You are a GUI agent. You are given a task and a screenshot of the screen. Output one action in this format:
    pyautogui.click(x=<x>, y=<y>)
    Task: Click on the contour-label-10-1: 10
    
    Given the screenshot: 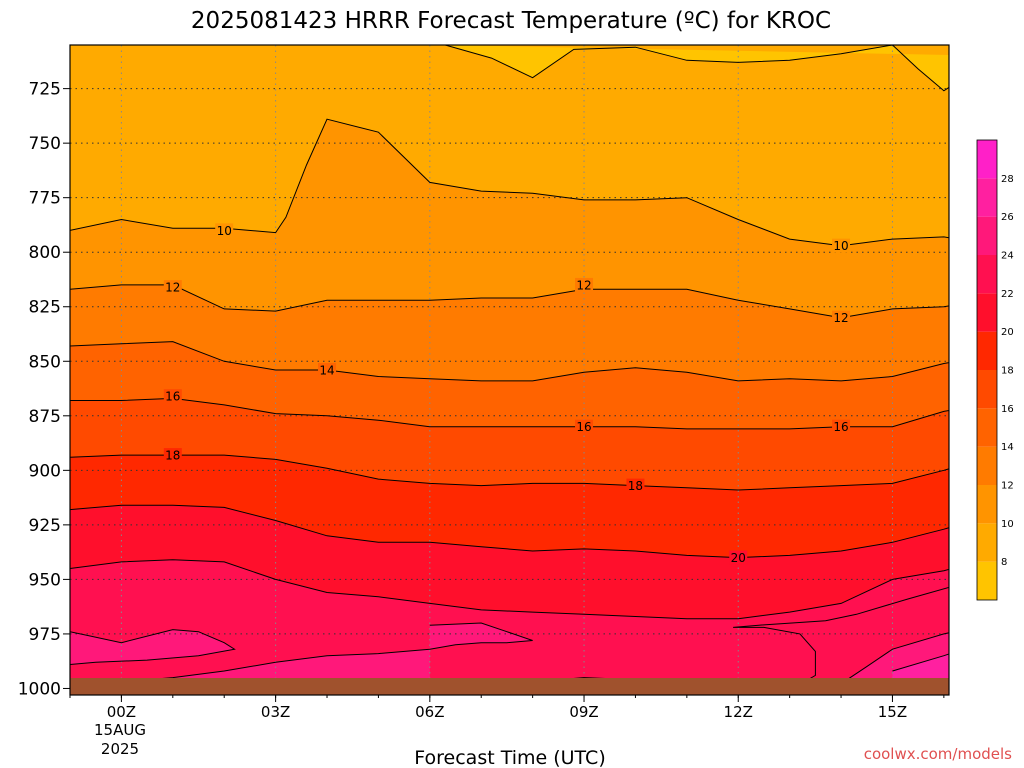 What is the action you would take?
    pyautogui.click(x=840, y=246)
    